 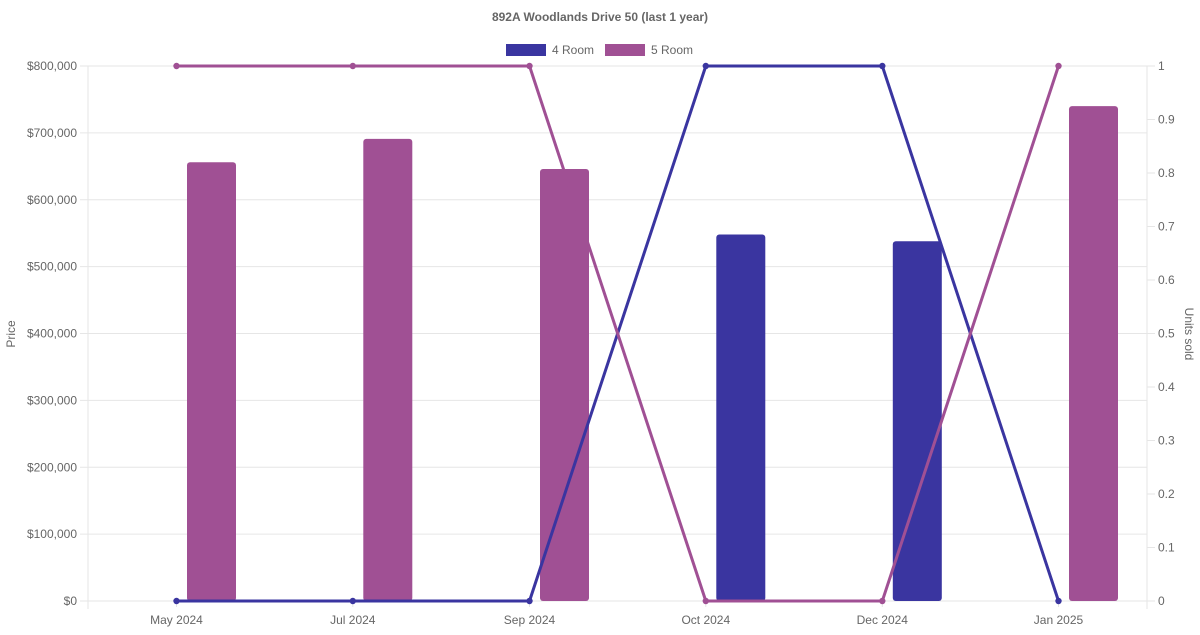 What do you see at coordinates (1166, 280) in the screenshot?
I see `y-right-tick-label: 0.6` at bounding box center [1166, 280].